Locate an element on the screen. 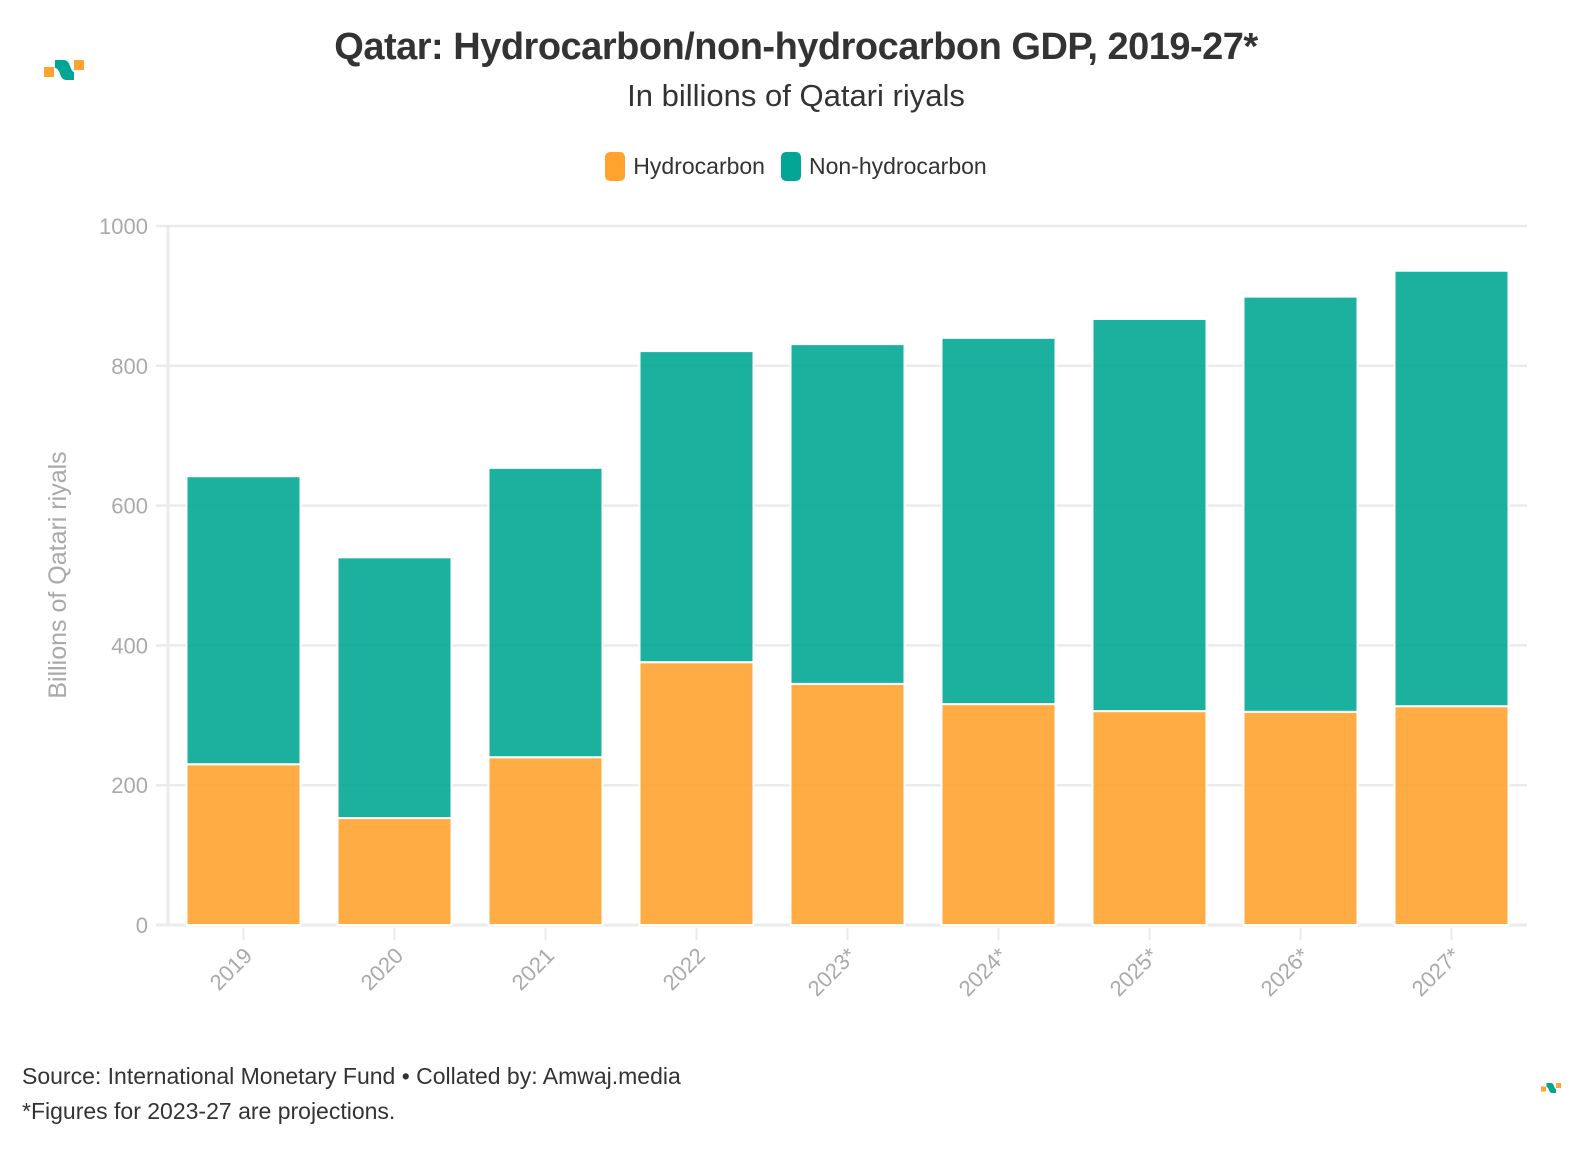 This screenshot has width=1592, height=1150. bar-hydrocarbon-2027 is located at coordinates (1451, 816).